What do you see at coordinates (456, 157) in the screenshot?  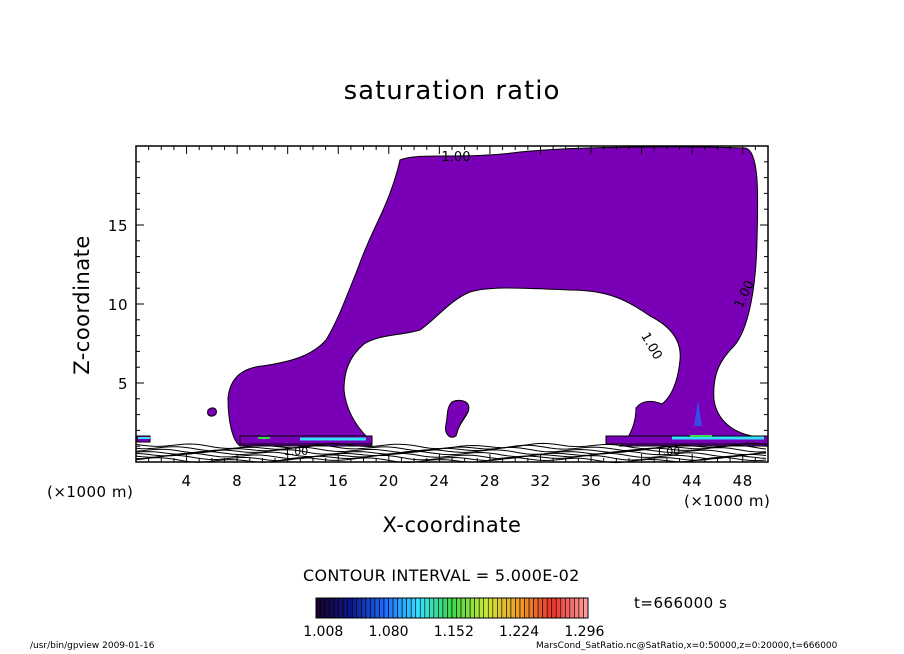 I see `contour-label-top: 1.00` at bounding box center [456, 157].